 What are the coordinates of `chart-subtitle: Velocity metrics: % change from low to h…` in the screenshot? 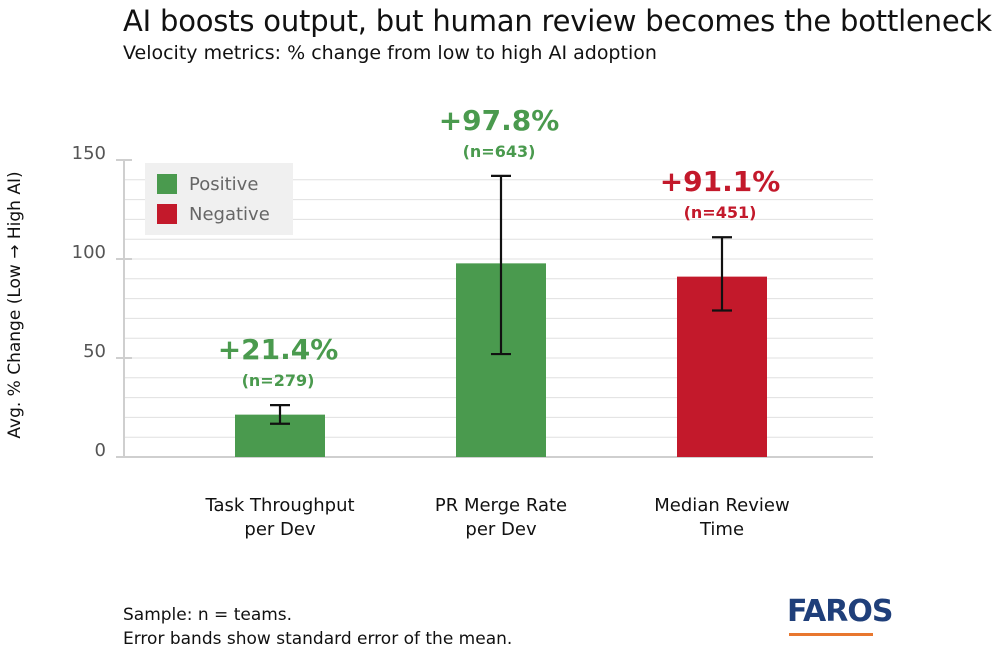 It's located at (390, 53).